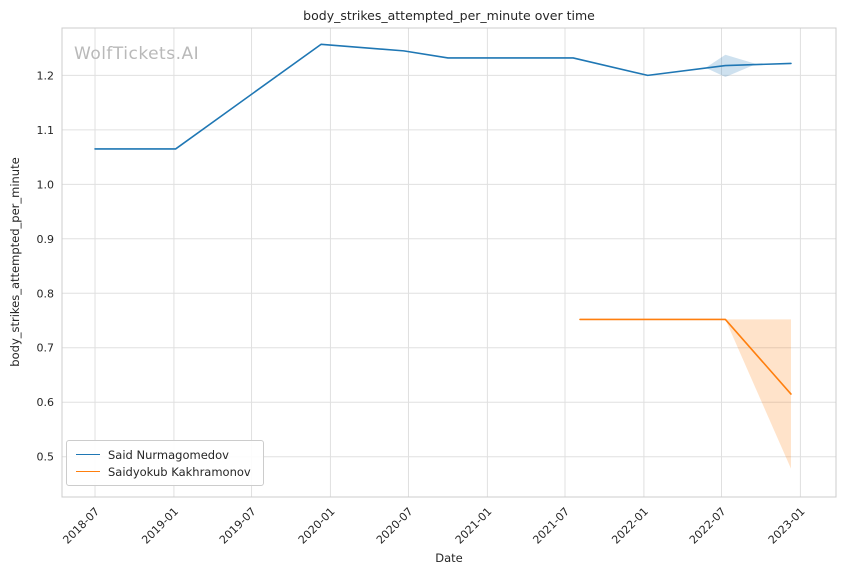  I want to click on x-tick-label: 2019-01, so click(160, 526).